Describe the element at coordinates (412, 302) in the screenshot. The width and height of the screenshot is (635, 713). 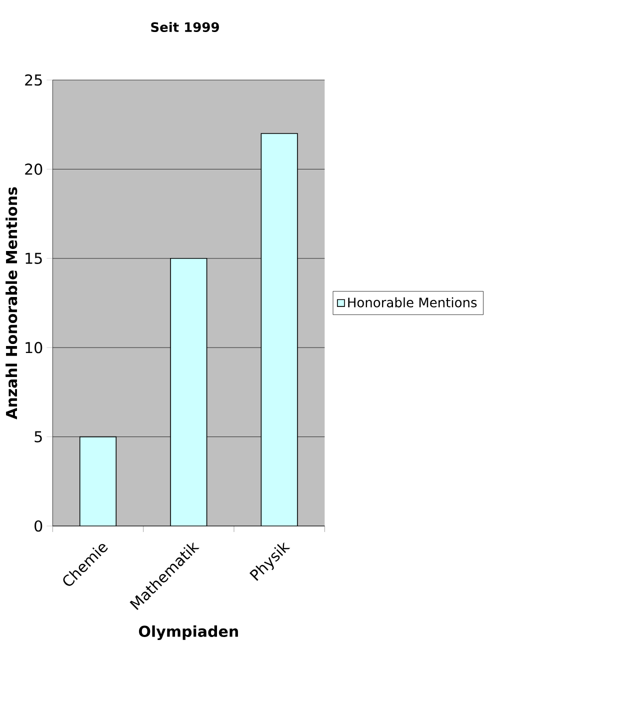
I see `legend-label: Honorable Mentions` at that location.